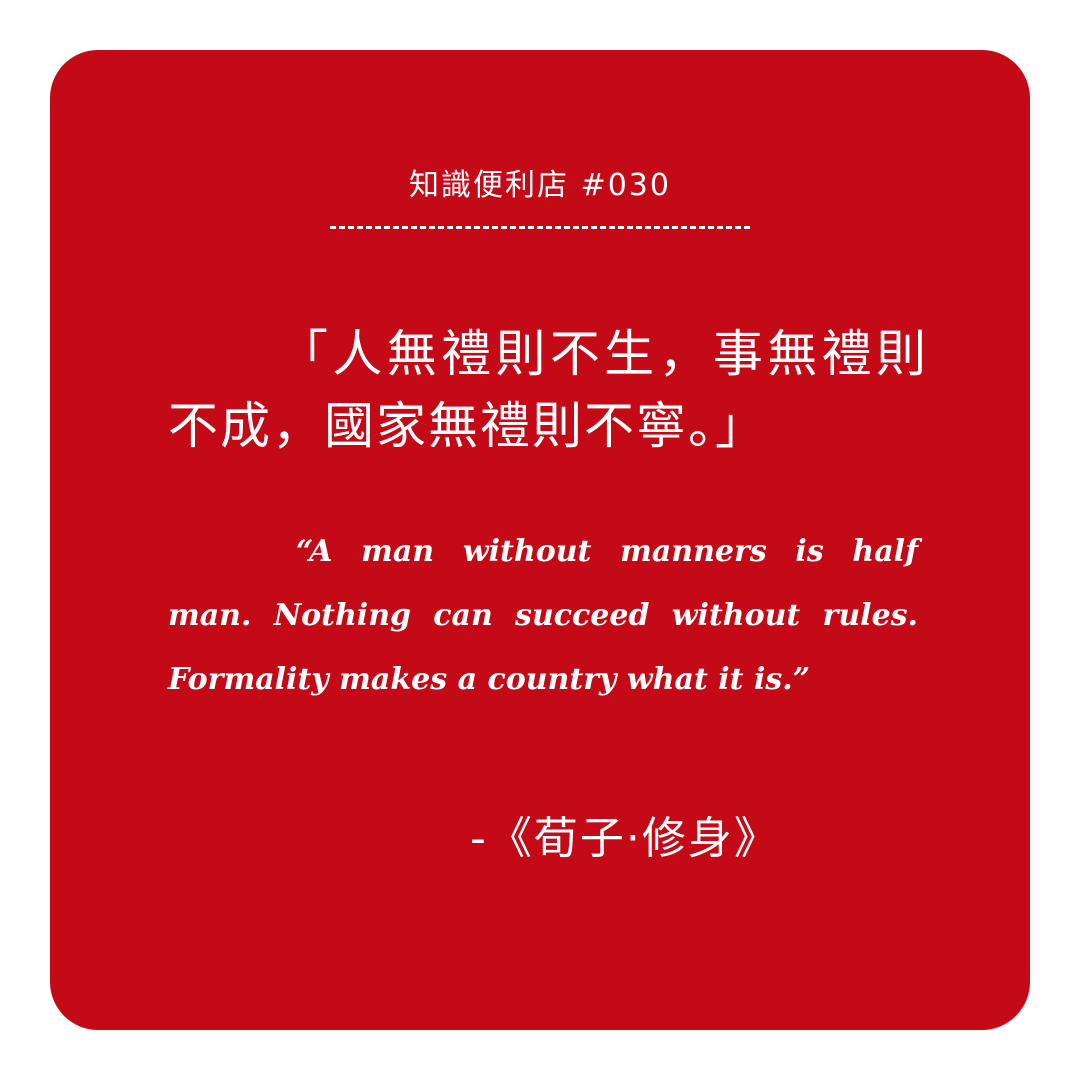 The width and height of the screenshot is (1080, 1080). What do you see at coordinates (548, 390) in the screenshot?
I see `chinese-quote: 「人無禮則不生，事無禮則不成，國家無禮則不寧。」` at bounding box center [548, 390].